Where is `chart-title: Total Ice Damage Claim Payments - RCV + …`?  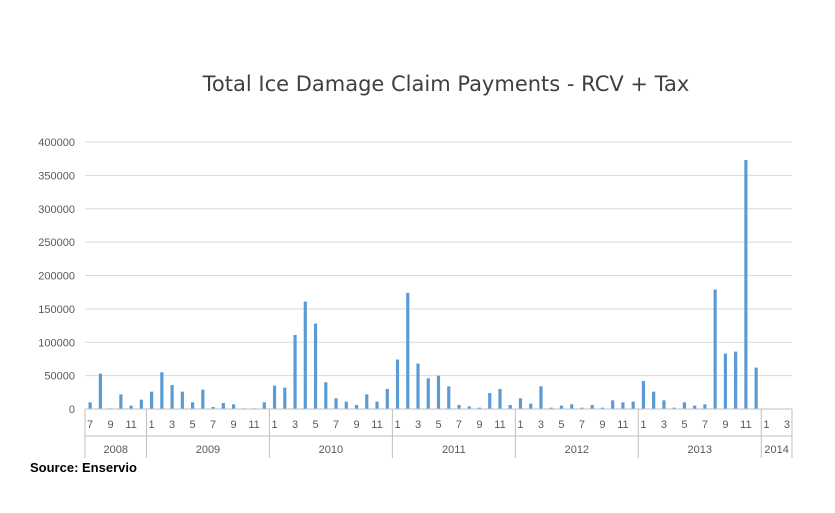
chart-title: Total Ice Damage Claim Payments - RCV + … is located at coordinates (446, 84).